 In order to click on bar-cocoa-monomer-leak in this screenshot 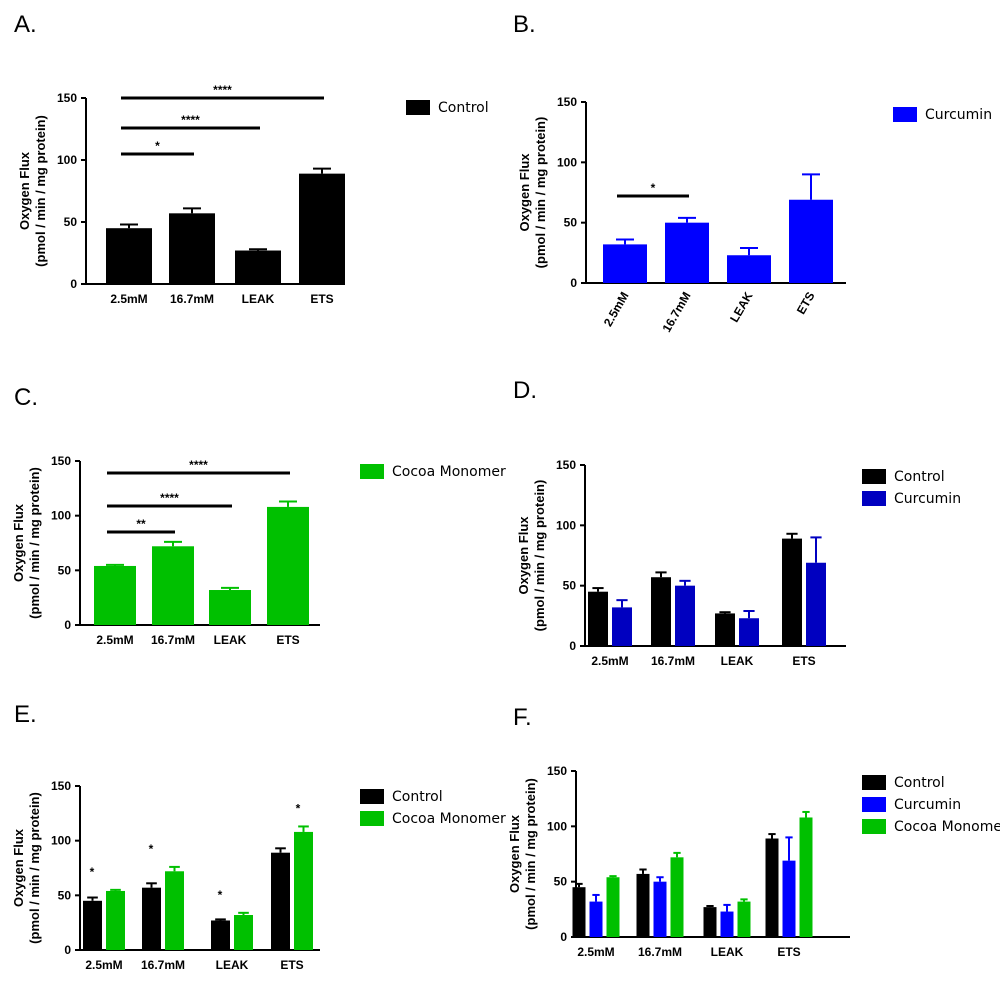, I will do `click(230, 607)`.